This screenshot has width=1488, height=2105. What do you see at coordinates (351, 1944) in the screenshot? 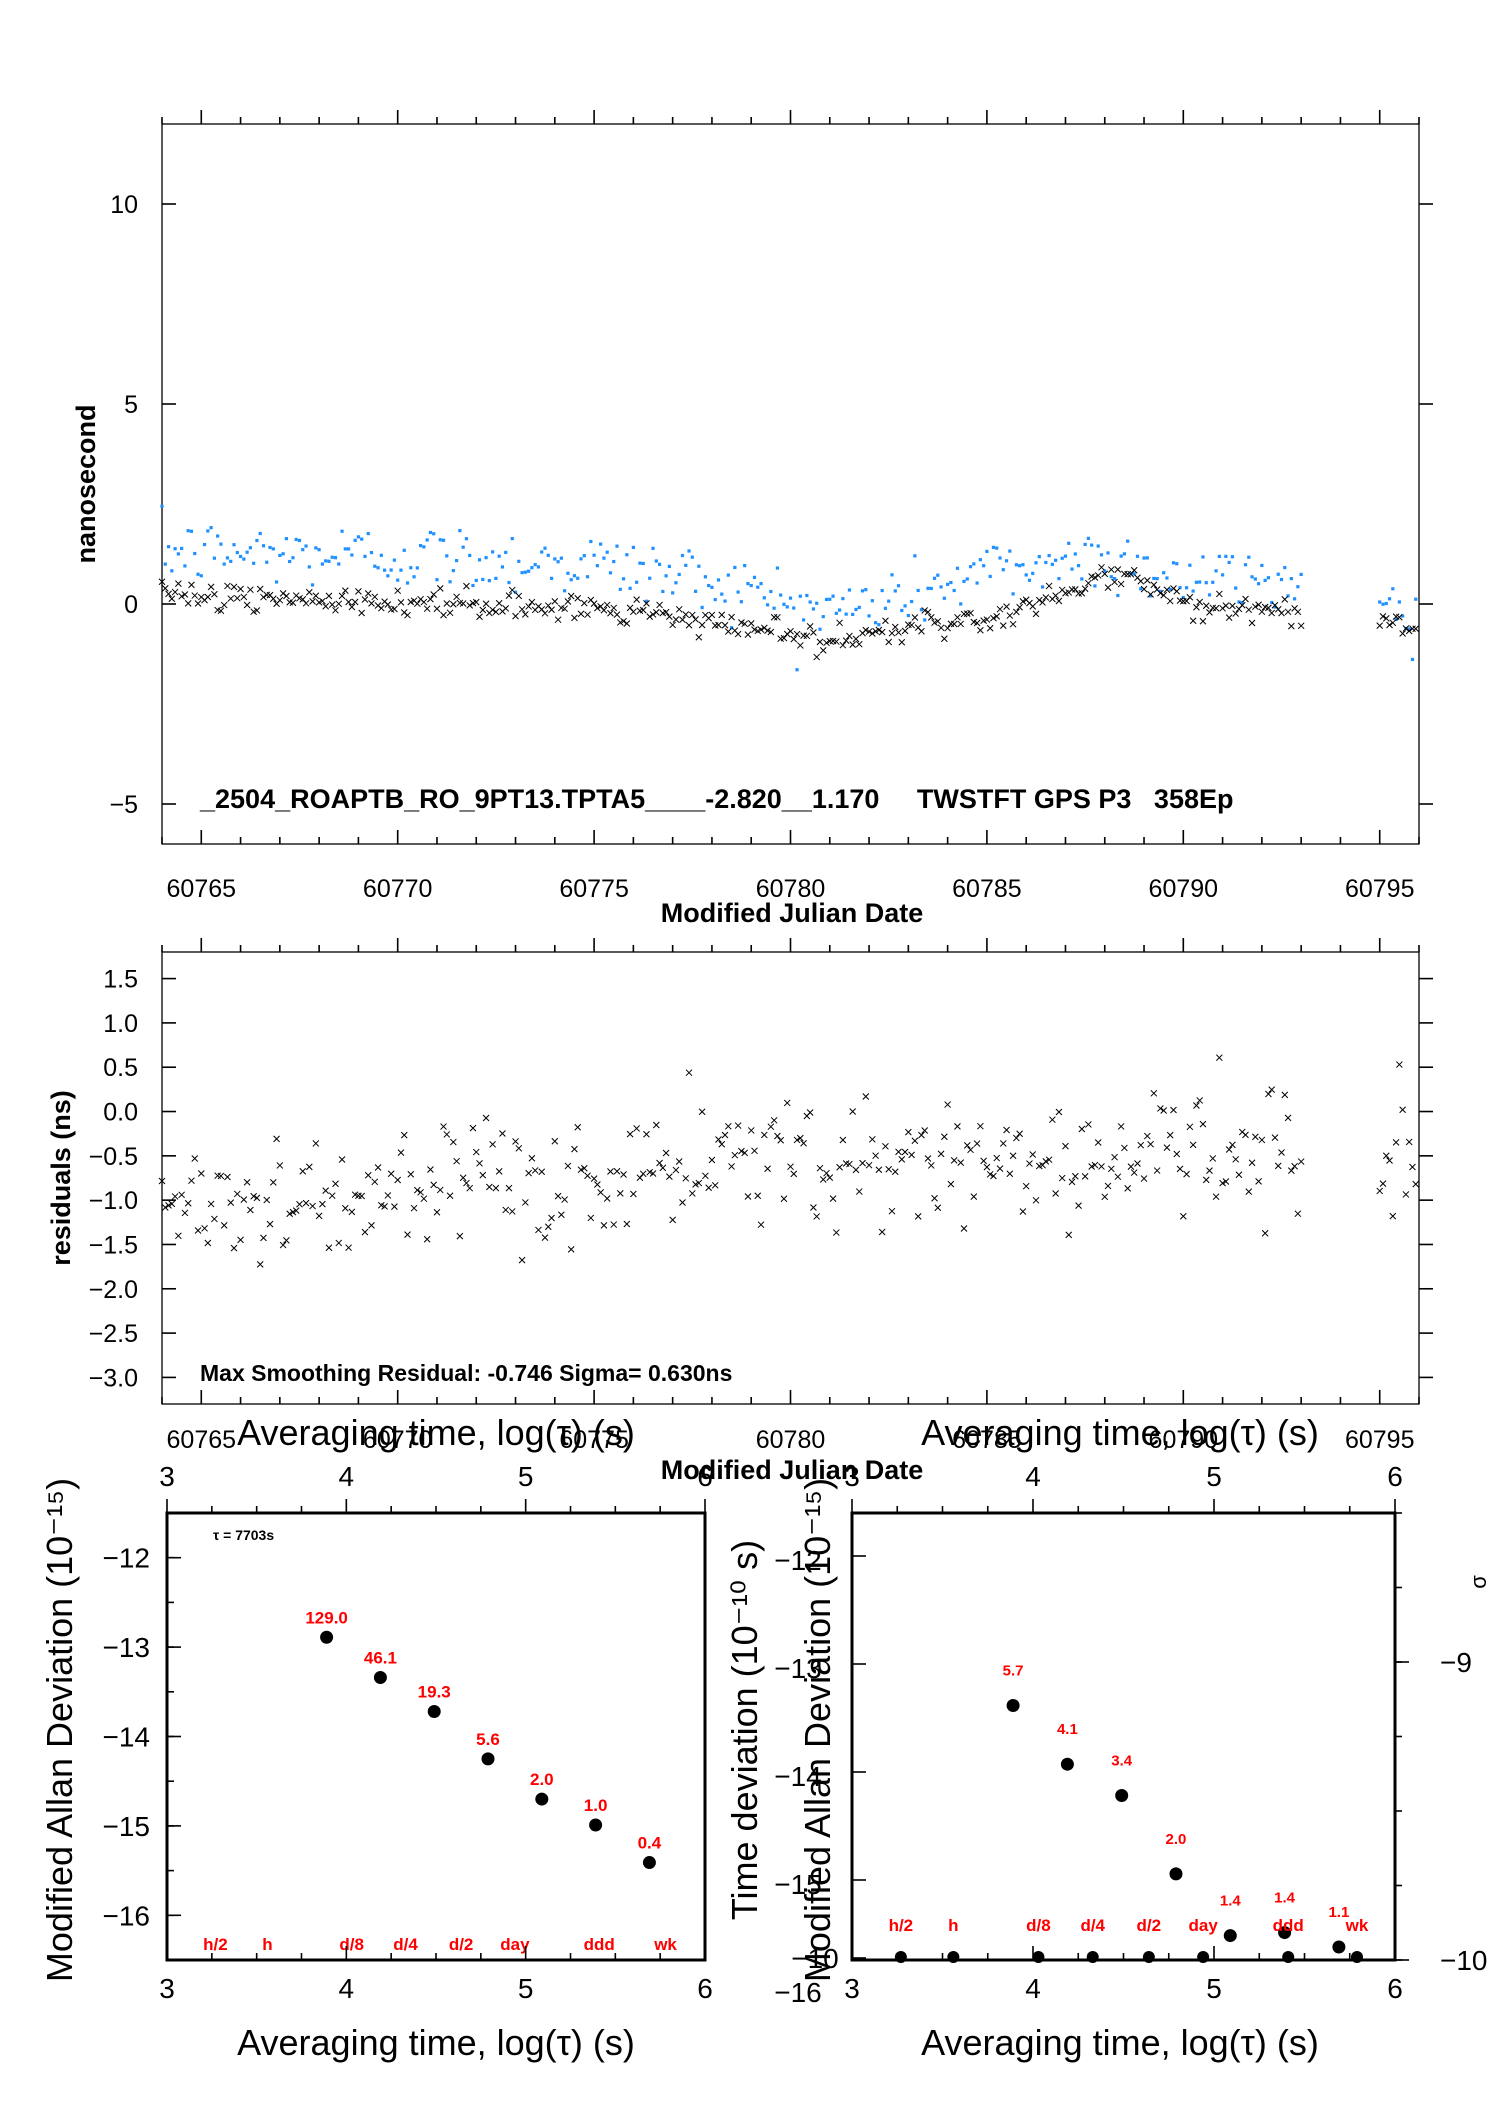
I see `interval-label: d/8` at bounding box center [351, 1944].